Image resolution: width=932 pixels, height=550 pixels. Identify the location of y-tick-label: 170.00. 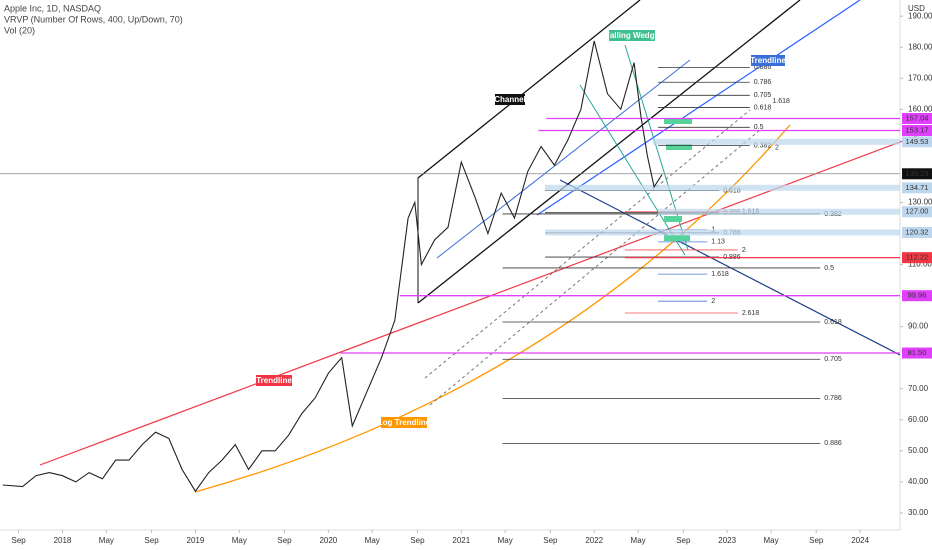
(920, 77).